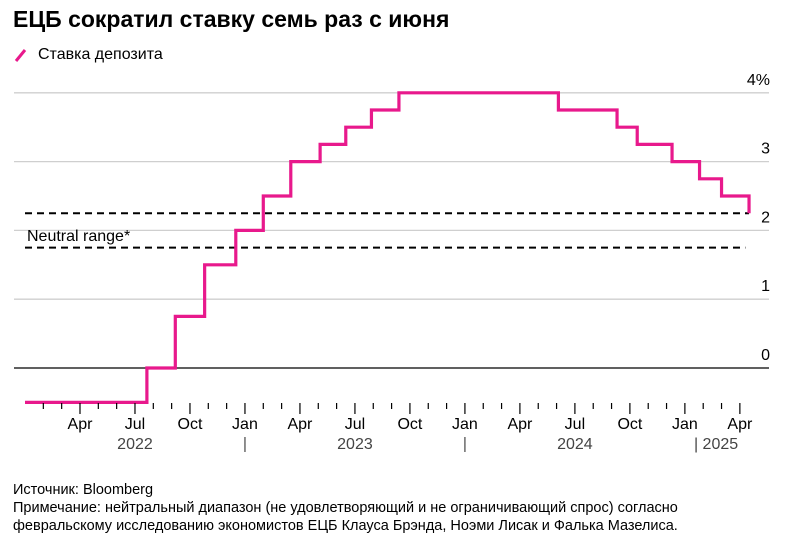 The width and height of the screenshot is (803, 548). Describe the element at coordinates (231, 19) in the screenshot. I see `chart-title: ЕЦБ сократил ставку семь раз с июня` at that location.